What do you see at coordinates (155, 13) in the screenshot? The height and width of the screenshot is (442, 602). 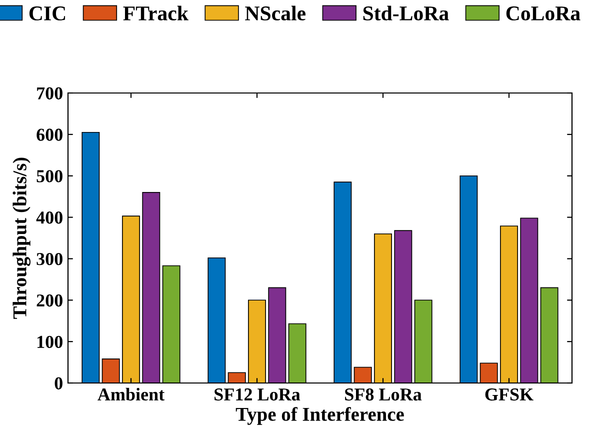 I see `legend-label: FTrack` at bounding box center [155, 13].